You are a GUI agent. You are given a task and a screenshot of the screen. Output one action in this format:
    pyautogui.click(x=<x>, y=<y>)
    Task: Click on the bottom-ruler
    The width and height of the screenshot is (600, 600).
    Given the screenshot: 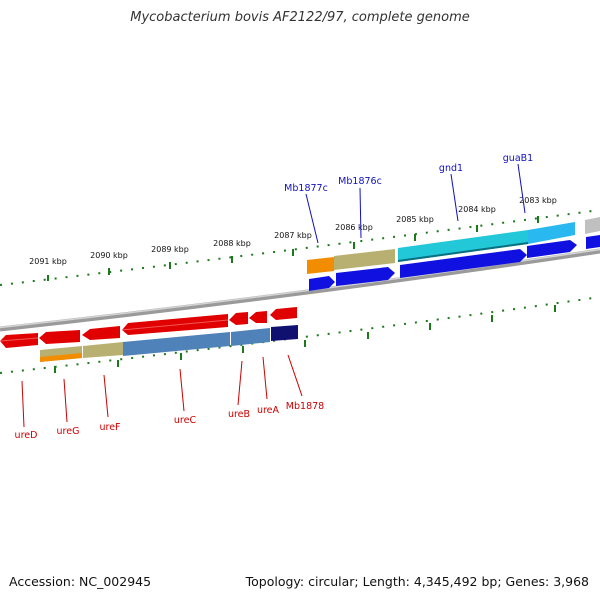 What is the action you would take?
    pyautogui.click(x=300, y=335)
    